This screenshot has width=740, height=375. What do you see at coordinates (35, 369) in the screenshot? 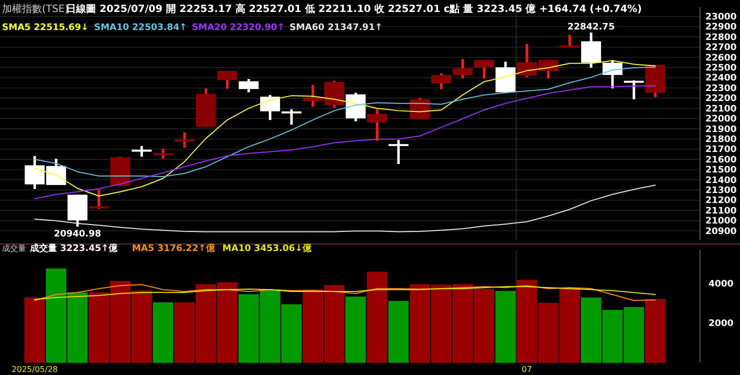
I see `x-tick-label: 2025/05/28` at bounding box center [35, 369].